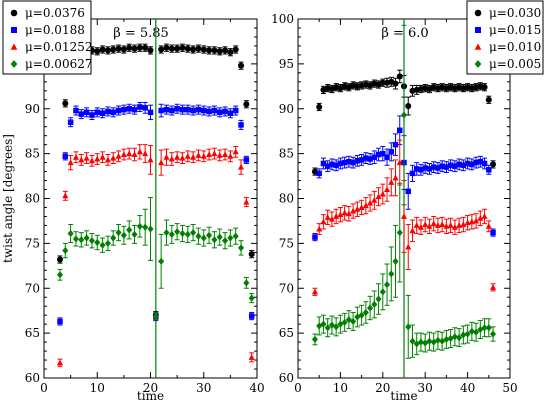  What do you see at coordinates (58, 64) in the screenshot?
I see `legend-label: μ=0.00627` at bounding box center [58, 64].